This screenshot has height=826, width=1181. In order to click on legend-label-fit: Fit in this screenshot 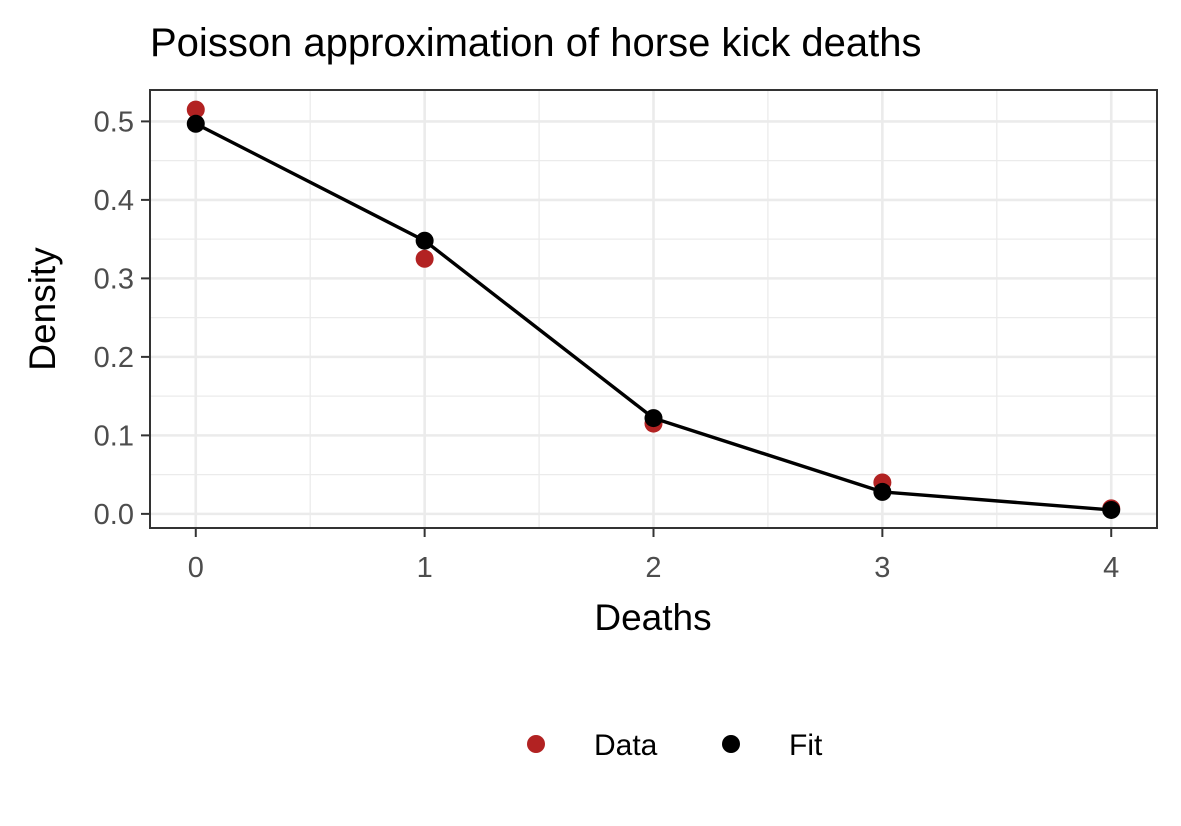, I will do `click(806, 745)`.